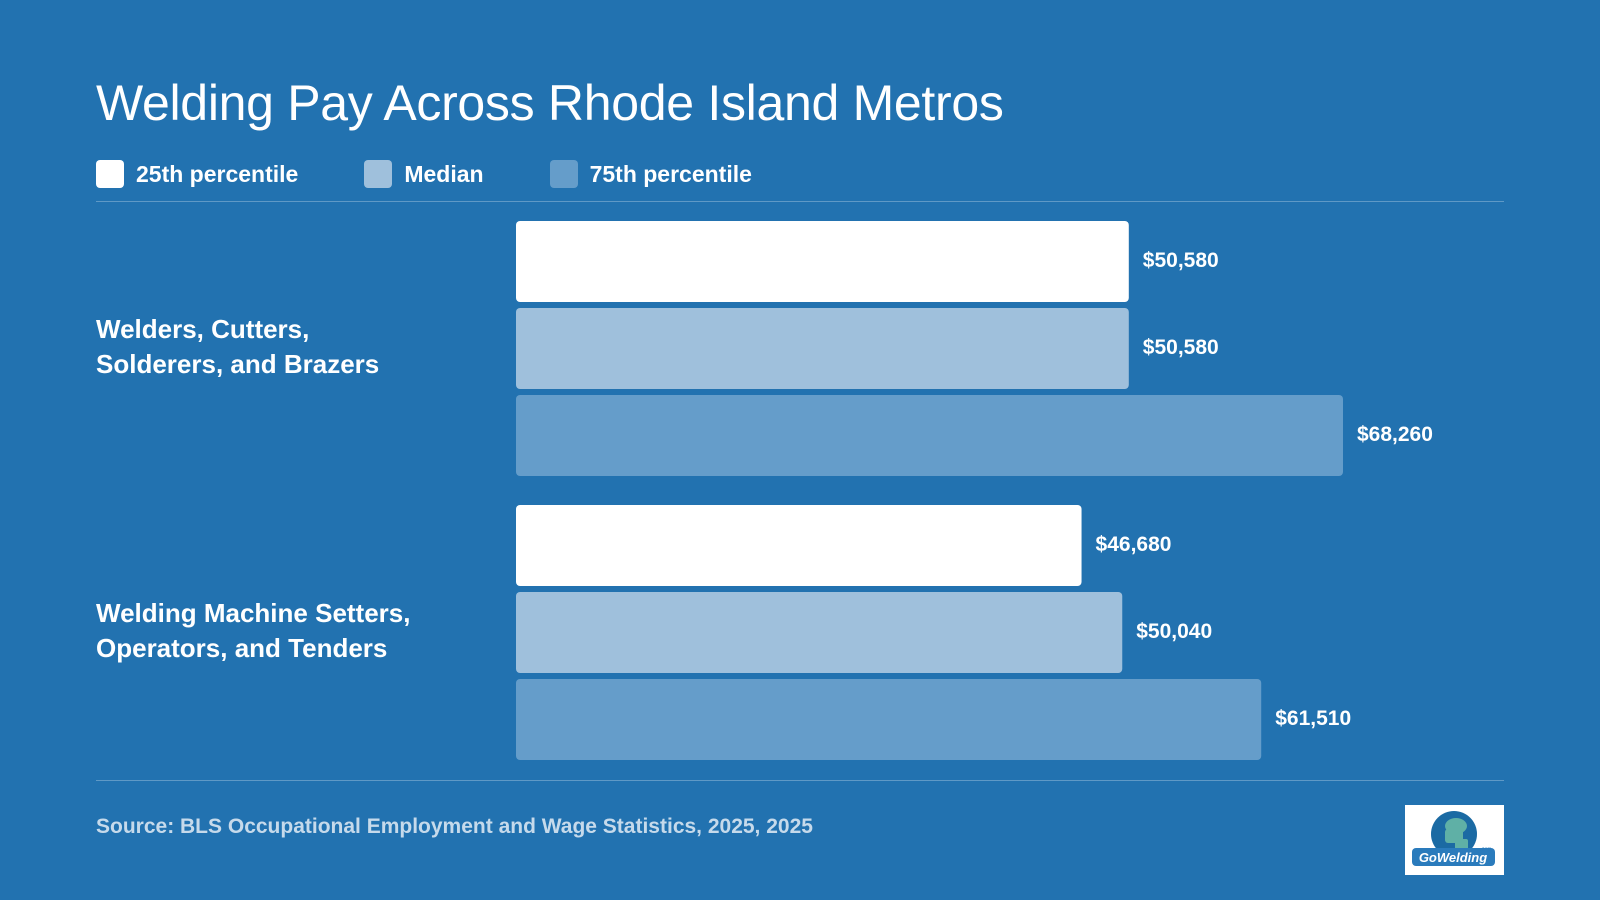 This screenshot has width=1600, height=900. I want to click on legend-swatch-p25, so click(110, 174).